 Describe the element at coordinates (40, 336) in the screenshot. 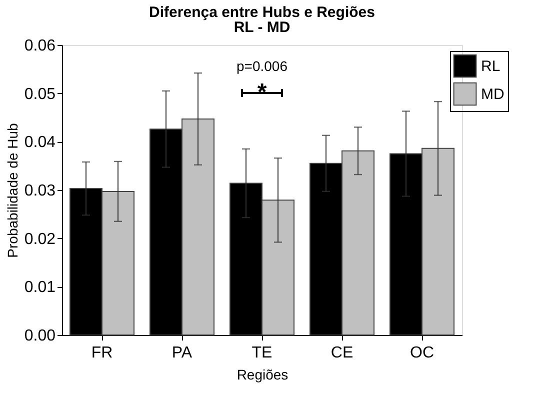

I see `y-tick-label: 0.00` at that location.